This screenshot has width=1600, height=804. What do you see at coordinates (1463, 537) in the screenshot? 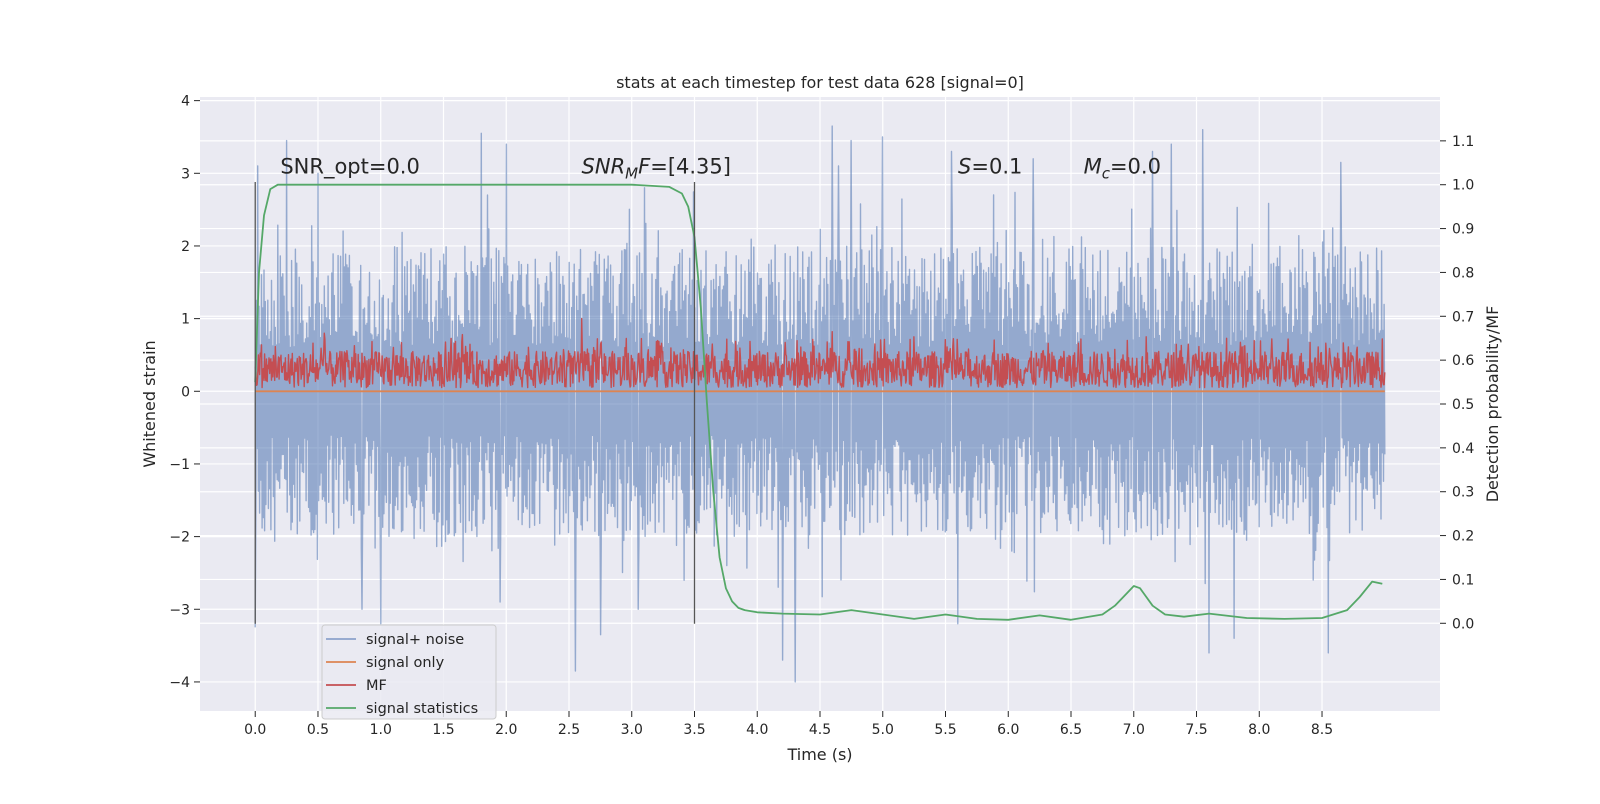
I see `y2-tick-label: 0.2` at bounding box center [1463, 537].